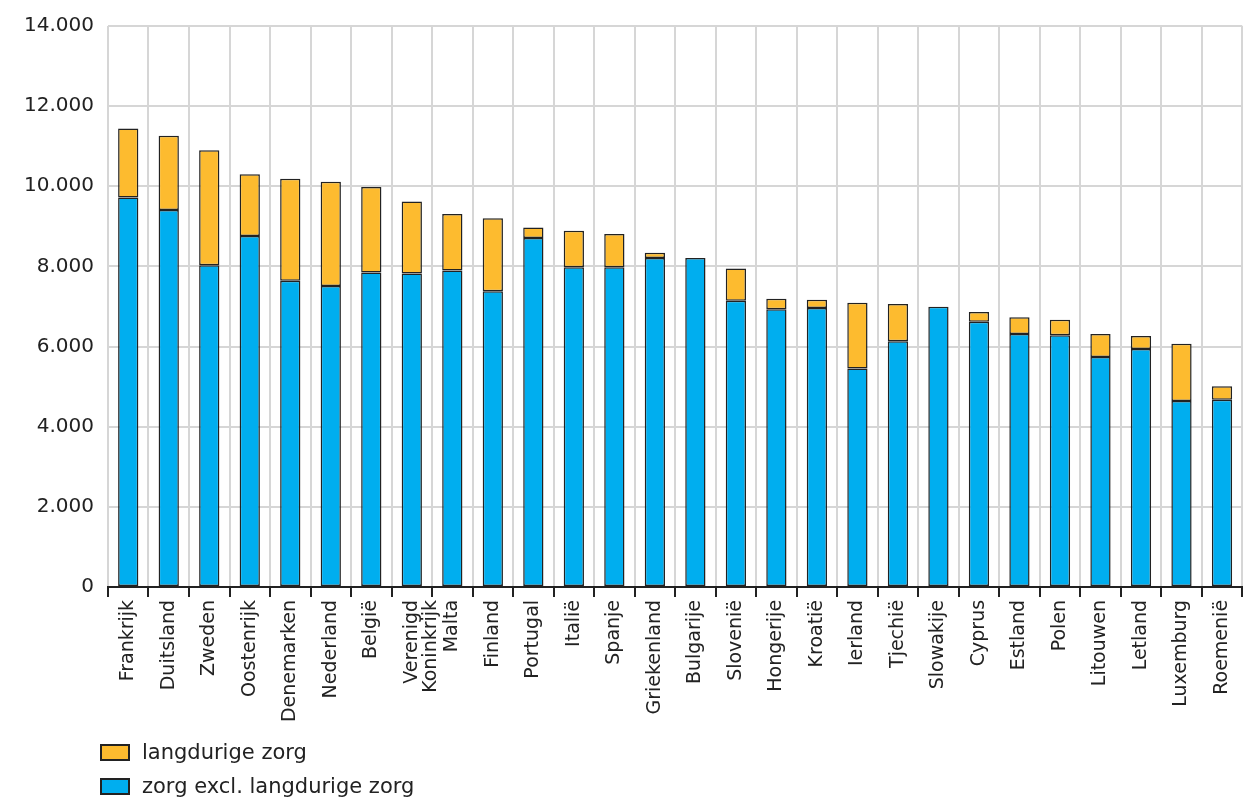 The height and width of the screenshot is (809, 1244). What do you see at coordinates (369, 629) in the screenshot?
I see `x-tick-label: België` at bounding box center [369, 629].